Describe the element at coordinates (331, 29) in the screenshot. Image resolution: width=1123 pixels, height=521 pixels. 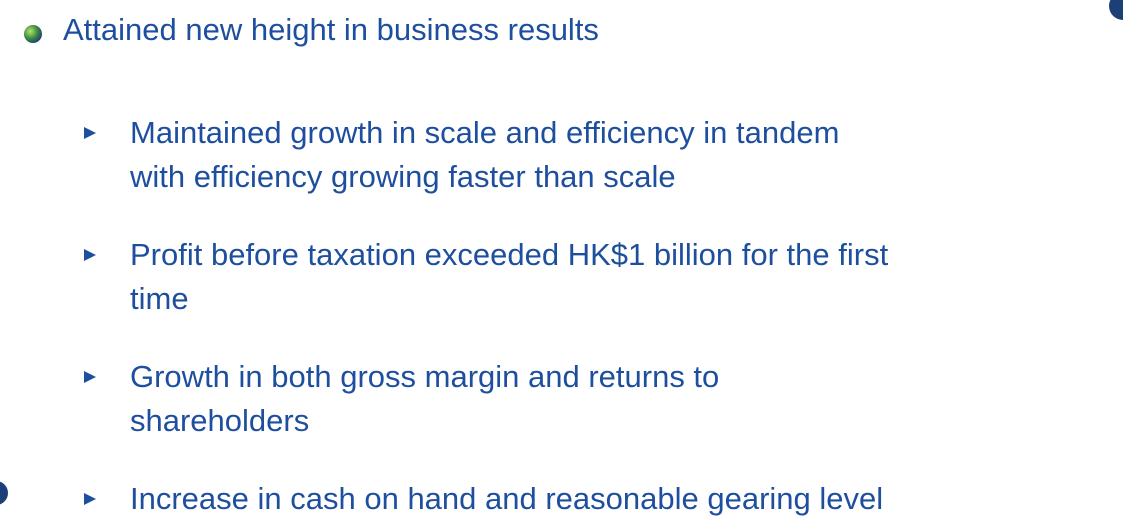
I see `heading: Attained new height in business results` at that location.